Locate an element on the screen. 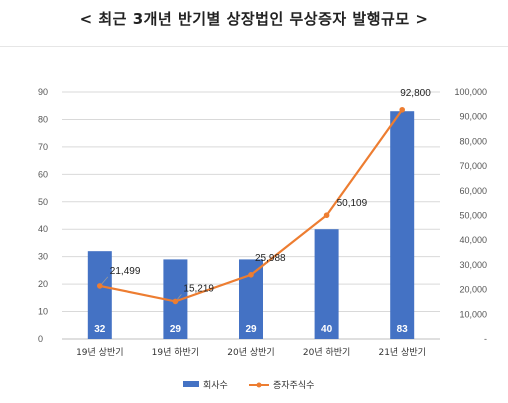 The image size is (508, 403). title-bar: < 최근 3개년 반기별 상장법인 무상증자 발행규모 > is located at coordinates (254, 23).